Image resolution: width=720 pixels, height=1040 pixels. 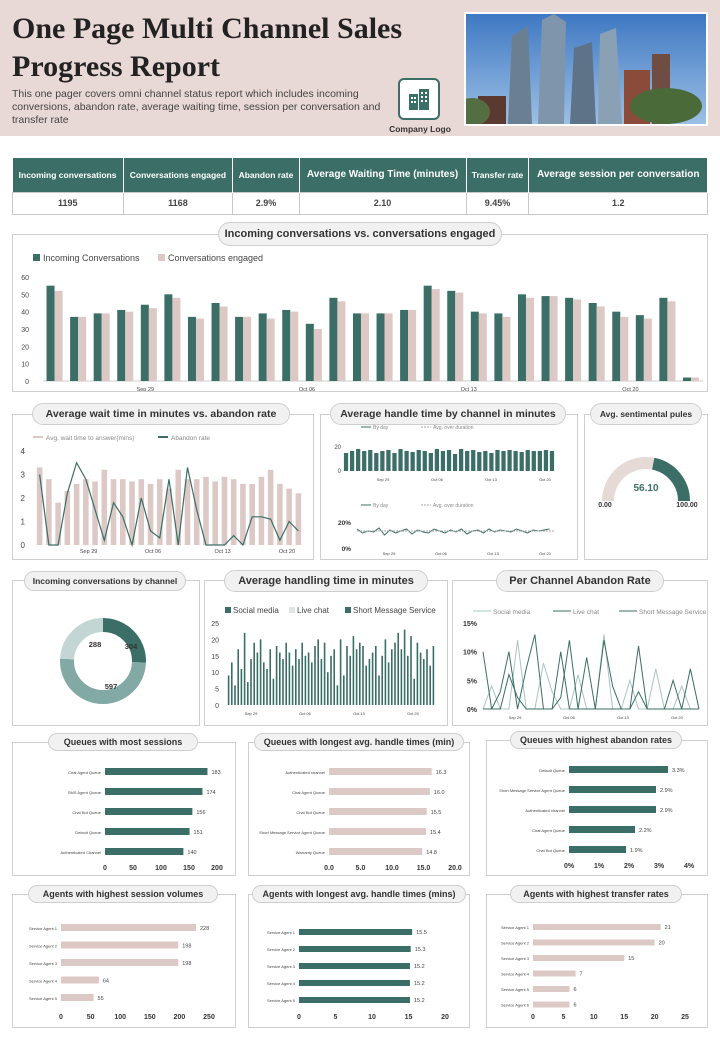 I want to click on bar-value-label: 3.3%, so click(x=678, y=771).